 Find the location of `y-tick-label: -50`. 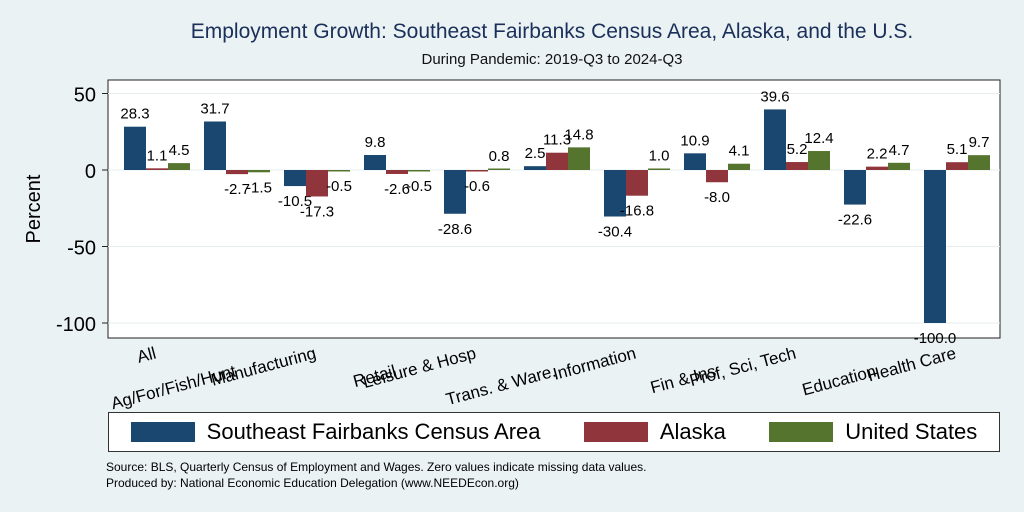

y-tick-label: -50 is located at coordinates (81, 249).